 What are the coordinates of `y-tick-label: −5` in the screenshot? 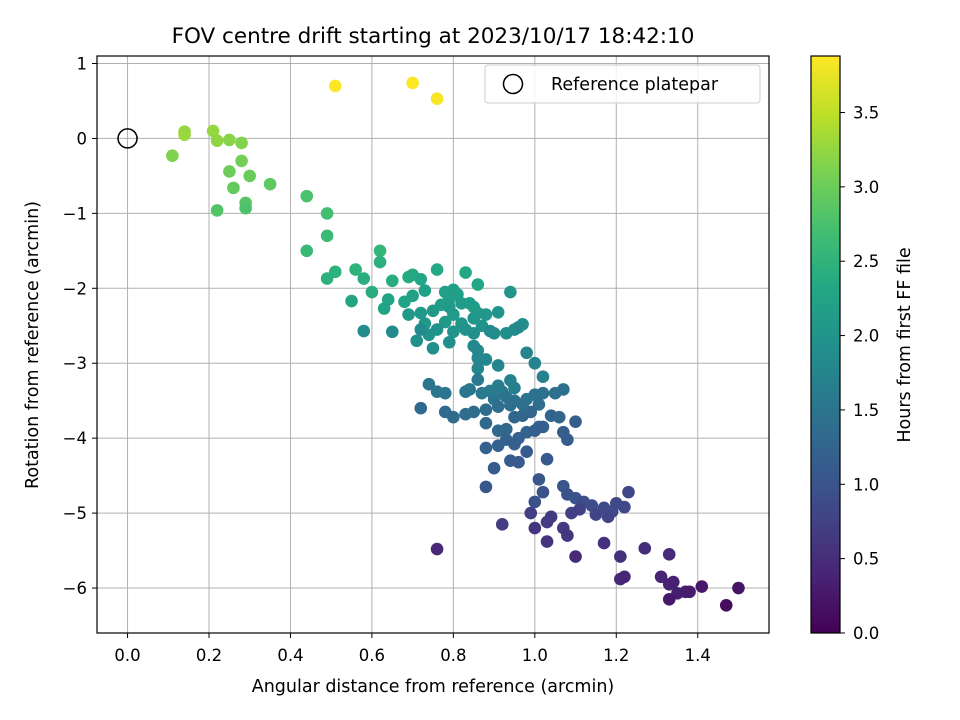 It's located at (75, 513).